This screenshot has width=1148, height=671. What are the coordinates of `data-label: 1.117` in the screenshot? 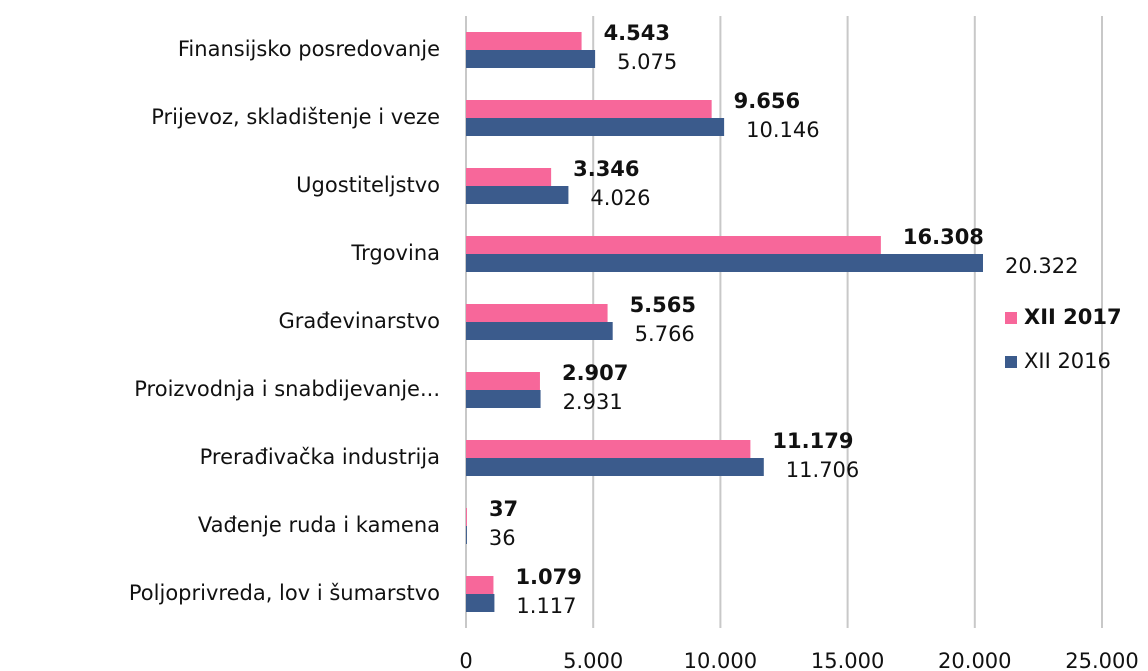 It's located at (546, 606).